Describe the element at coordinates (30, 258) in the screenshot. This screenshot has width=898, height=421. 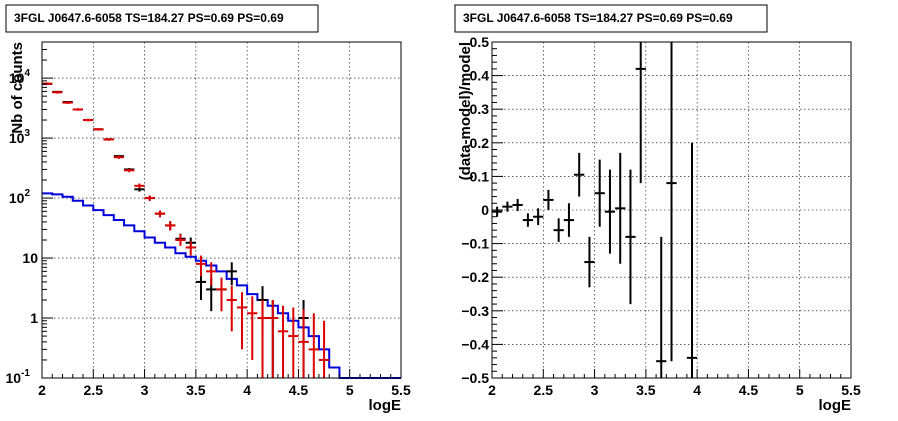
I see `y-tick-label: 10` at that location.